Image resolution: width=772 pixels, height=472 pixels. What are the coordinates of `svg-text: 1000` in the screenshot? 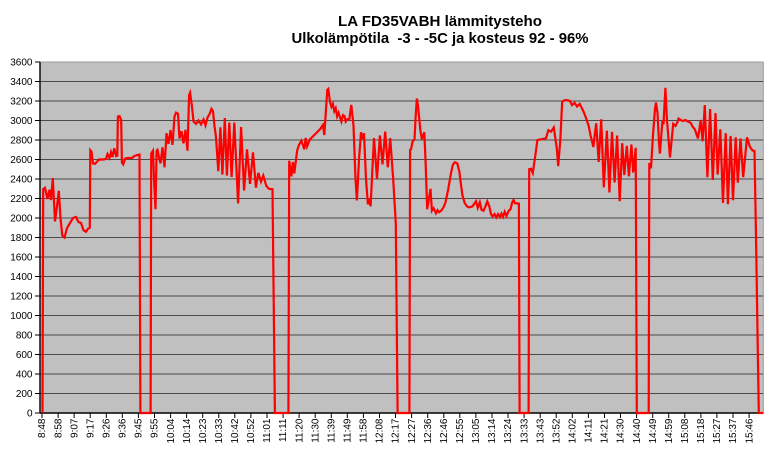 It's located at (21, 316).